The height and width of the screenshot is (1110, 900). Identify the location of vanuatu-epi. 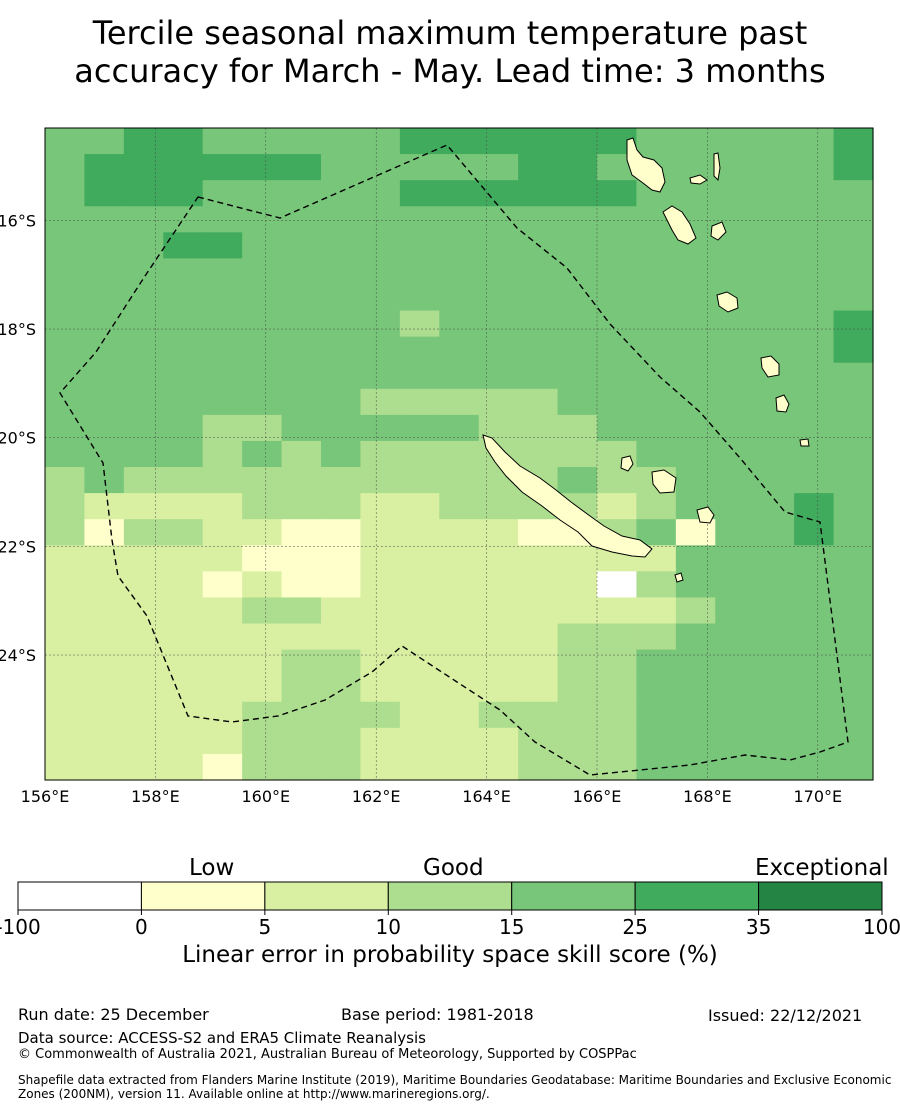
(718, 231).